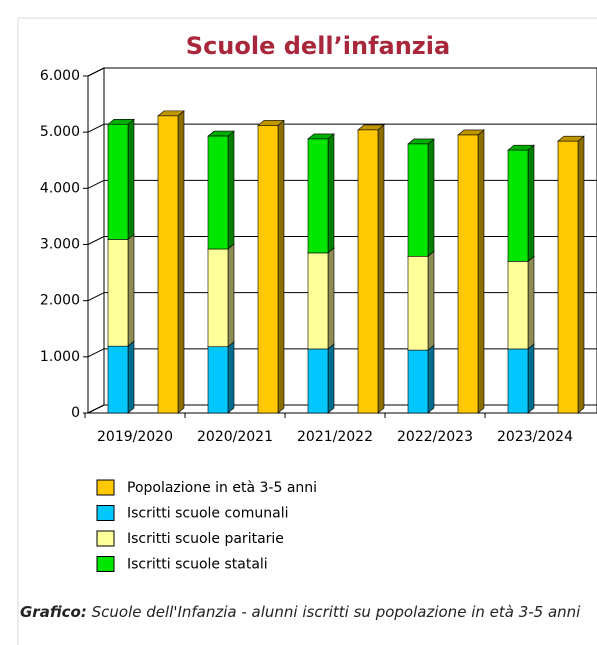 The image size is (597, 645). I want to click on y-tick-label: 0, so click(75, 413).